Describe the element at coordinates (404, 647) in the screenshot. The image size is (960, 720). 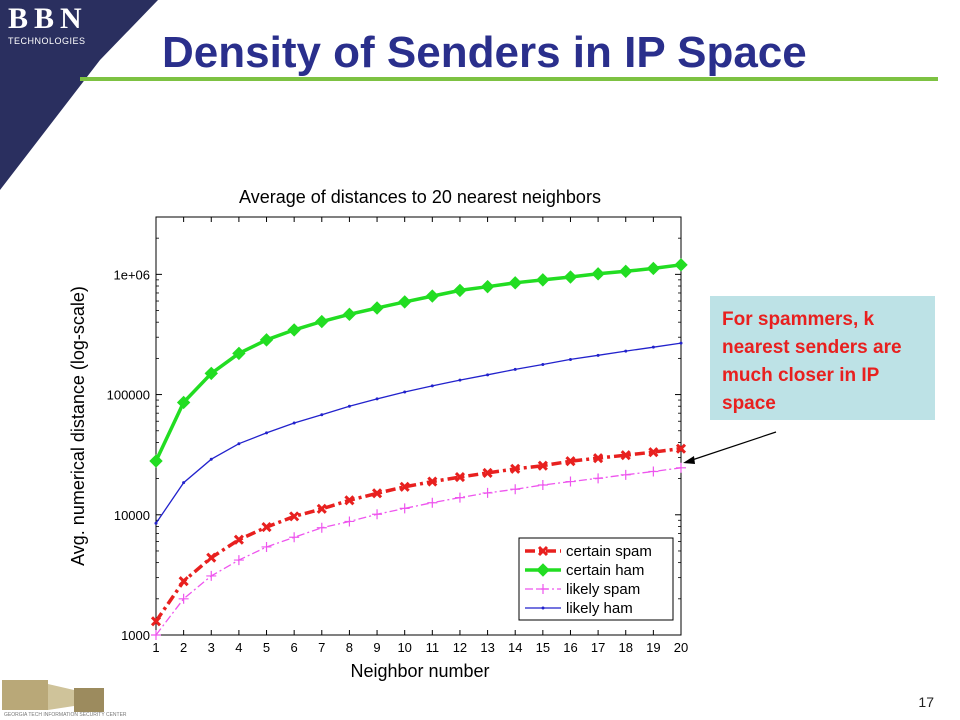
I see `x-tick-label: 10` at that location.